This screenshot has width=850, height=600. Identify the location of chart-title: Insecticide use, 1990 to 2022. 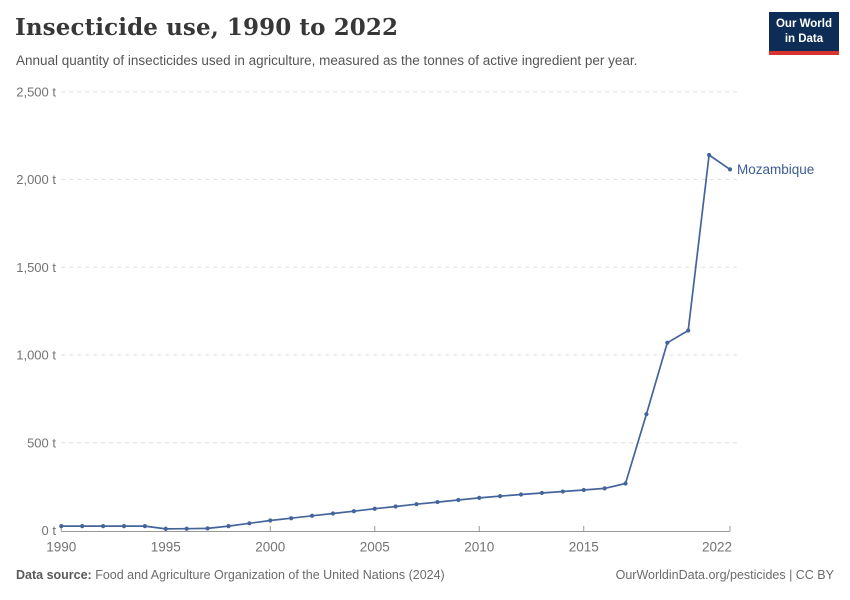
(207, 27).